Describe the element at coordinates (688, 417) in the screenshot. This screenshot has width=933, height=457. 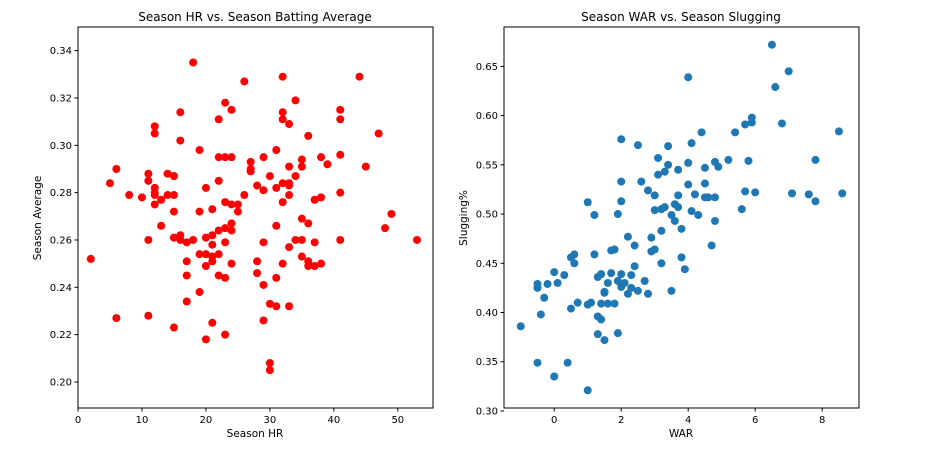
I see `x-axis-ticks: 0 2 4 6 8` at that location.